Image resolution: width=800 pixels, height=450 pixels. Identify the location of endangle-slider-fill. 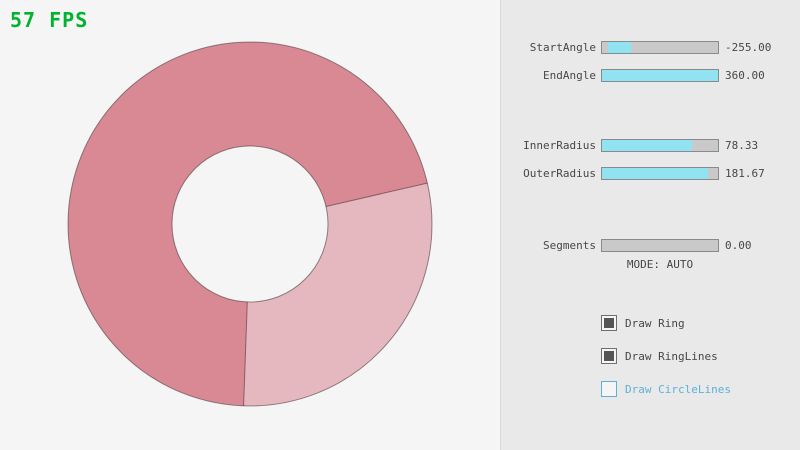
(660, 75).